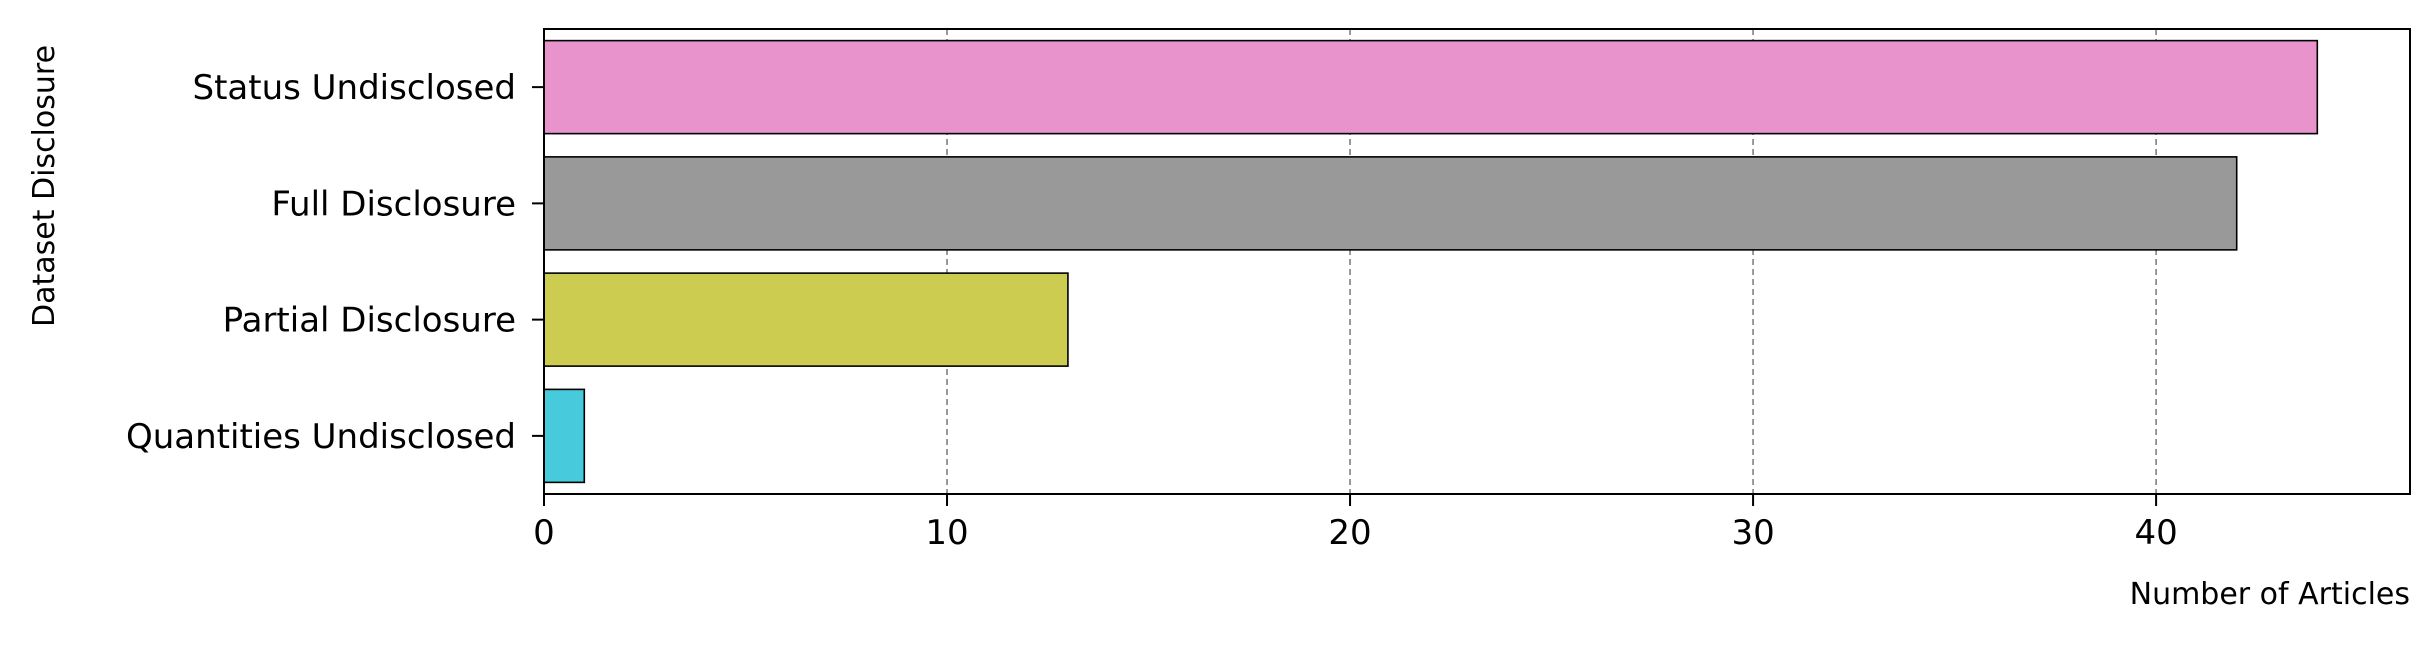 The width and height of the screenshot is (2432, 645). Describe the element at coordinates (1752, 533) in the screenshot. I see `x-tick-label: 30` at that location.